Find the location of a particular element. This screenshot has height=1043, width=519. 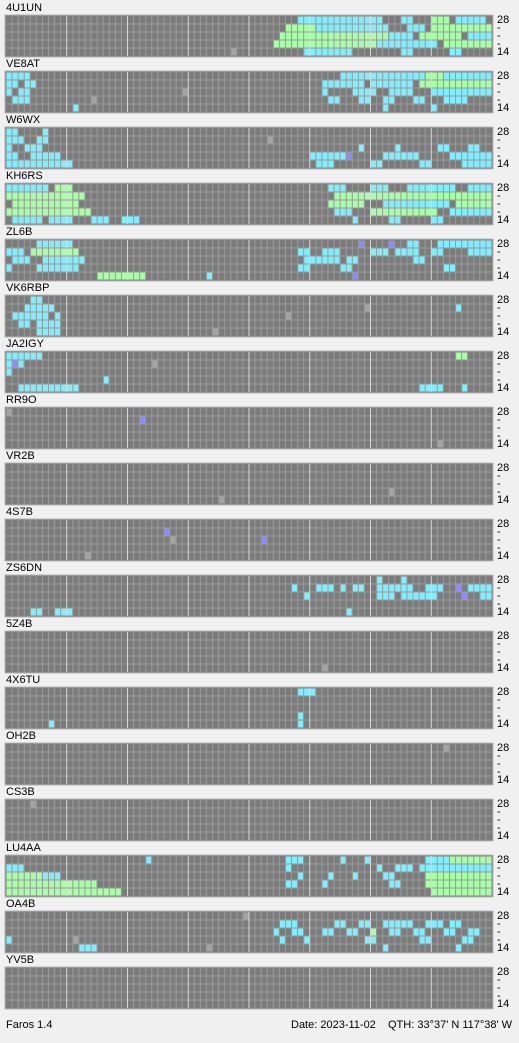

beacon-name: W6WX is located at coordinates (23, 120).